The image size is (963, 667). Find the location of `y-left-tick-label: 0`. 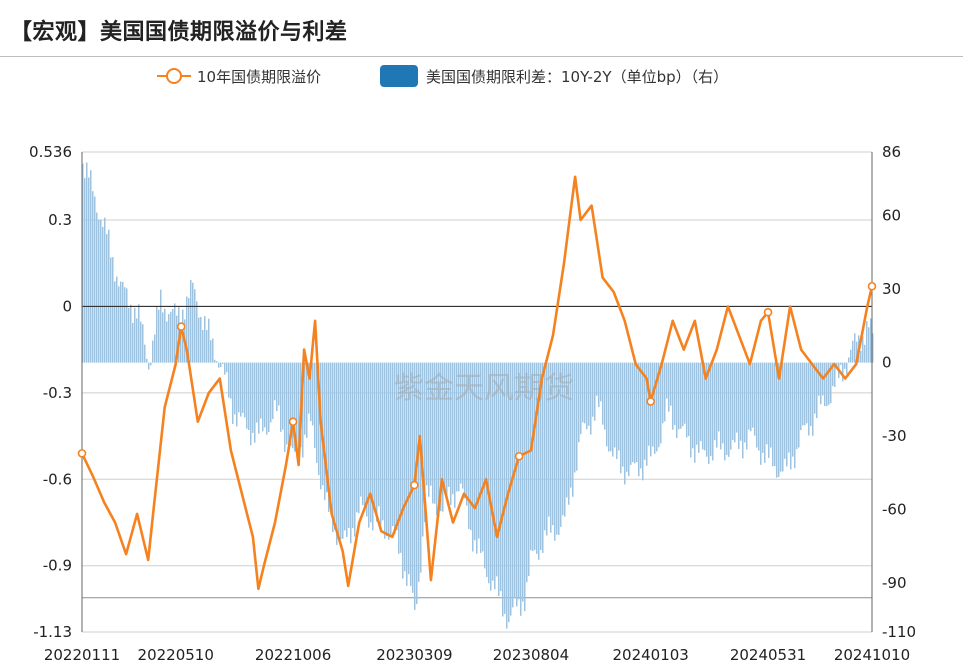

y-left-tick-label: 0 is located at coordinates (67, 306).